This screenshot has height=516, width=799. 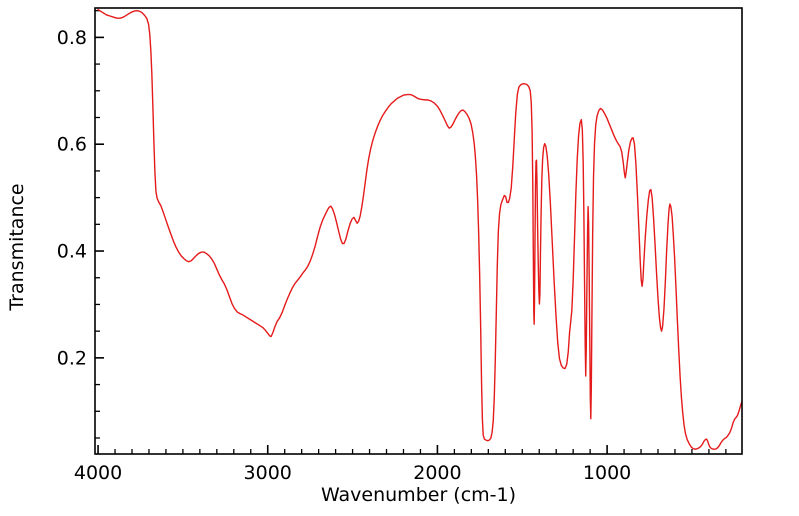 What do you see at coordinates (268, 473) in the screenshot?
I see `x-tick-label: 3000` at bounding box center [268, 473].